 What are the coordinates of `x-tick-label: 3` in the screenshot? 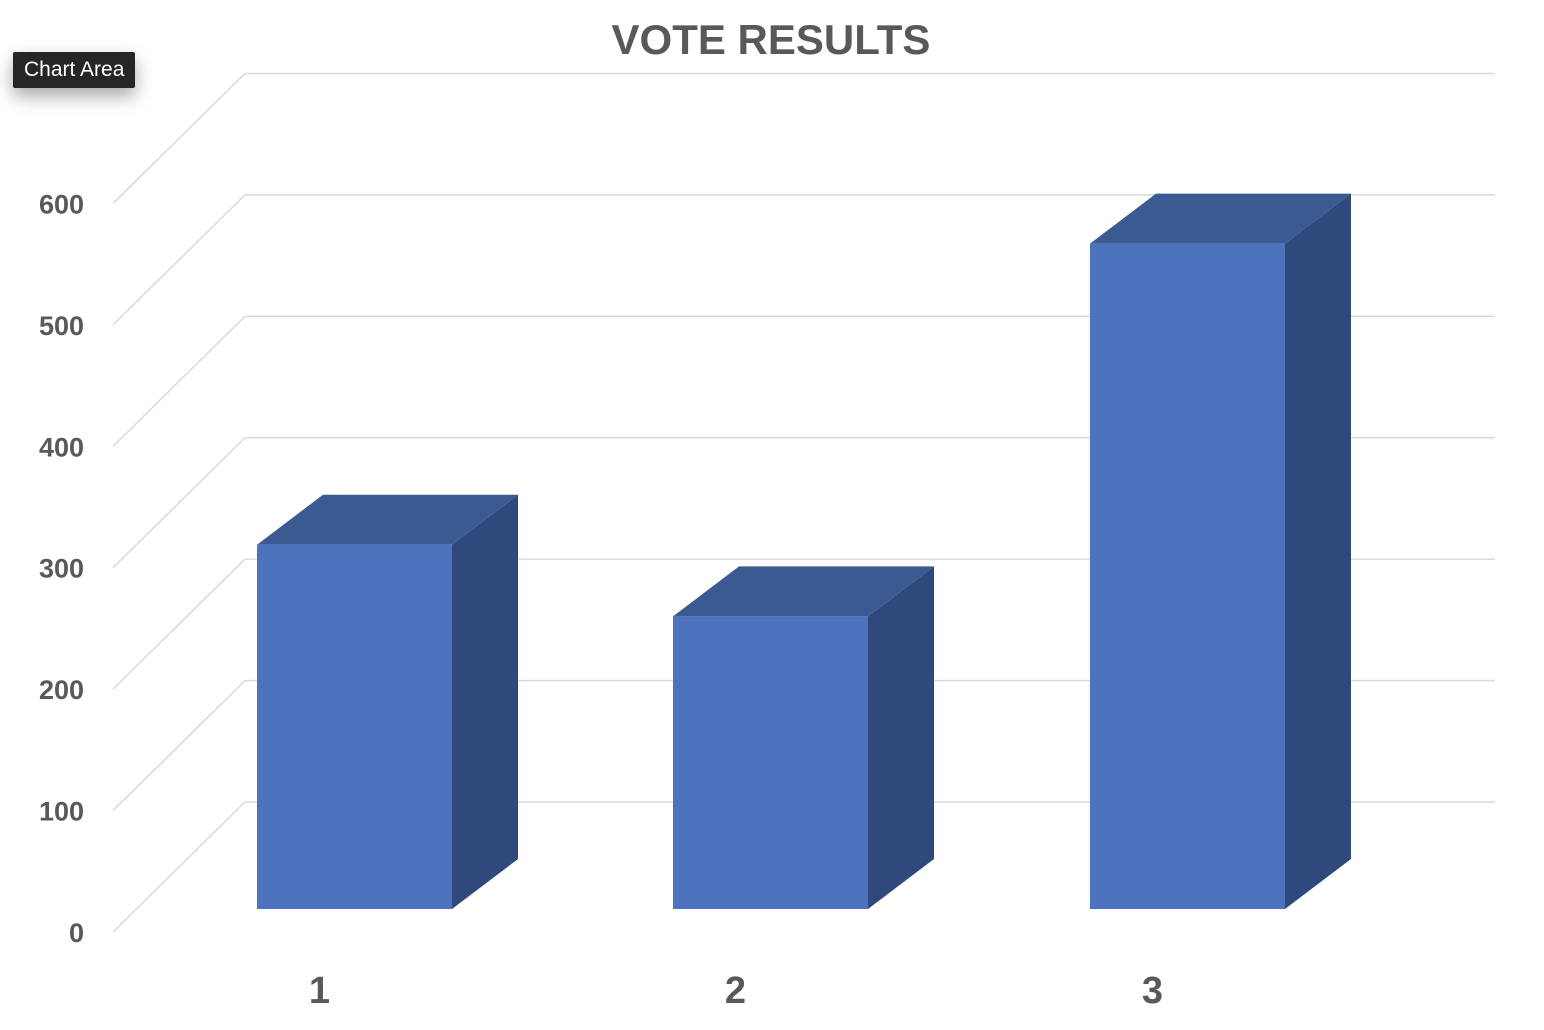 It's located at (1152, 991).